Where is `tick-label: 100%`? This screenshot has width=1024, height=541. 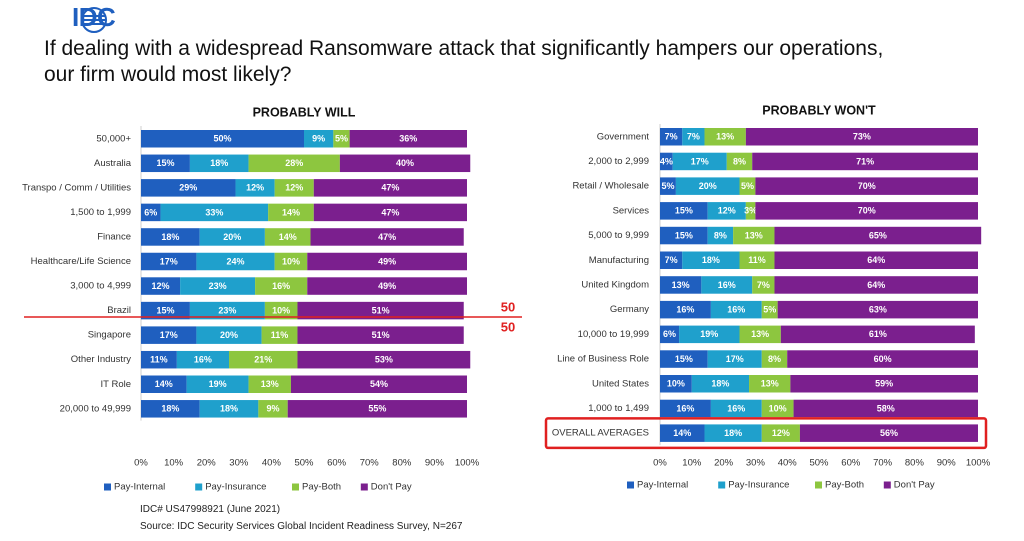 tick-label: 100% is located at coordinates (978, 463).